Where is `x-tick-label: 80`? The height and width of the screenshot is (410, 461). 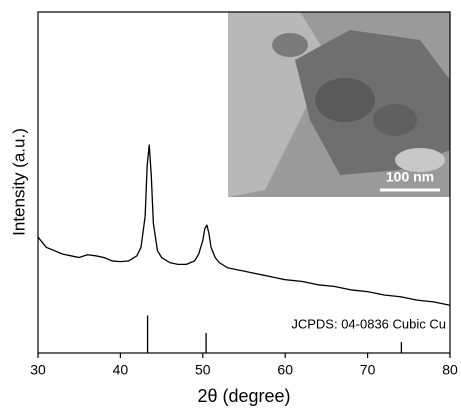 x-tick-label: 80 is located at coordinates (450, 370).